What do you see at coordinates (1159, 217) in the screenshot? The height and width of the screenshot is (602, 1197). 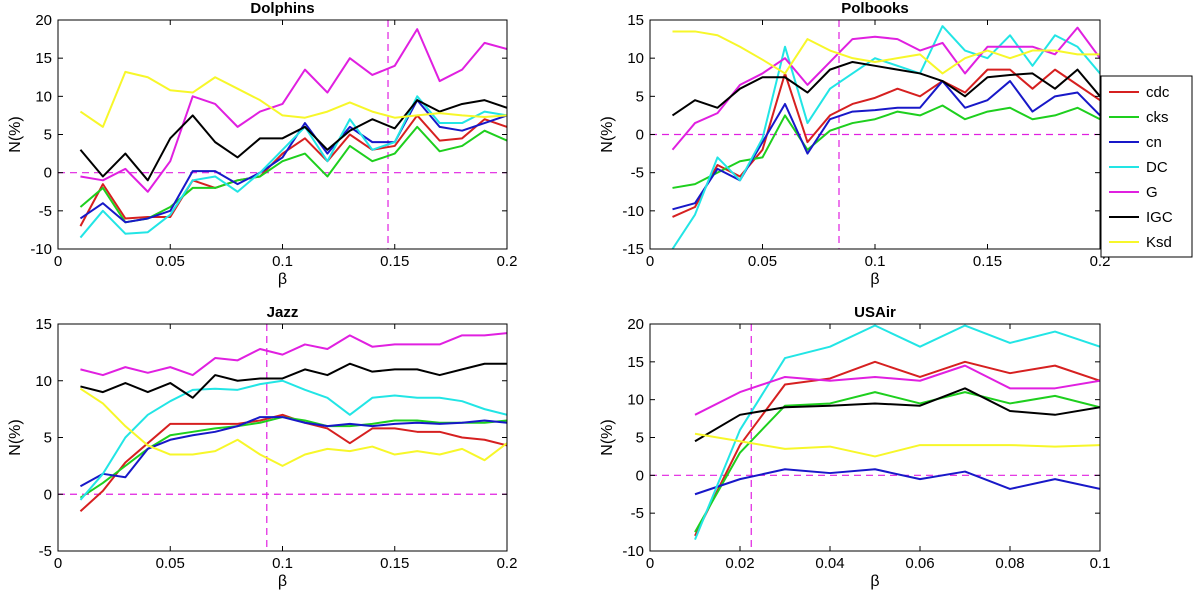 I see `legend-label: IGC` at bounding box center [1159, 217].